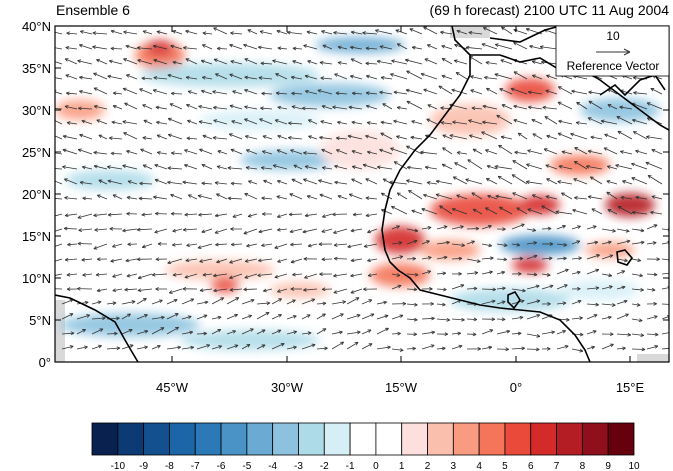  Describe the element at coordinates (402, 466) in the screenshot. I see `colorbar-label: 1` at that location.